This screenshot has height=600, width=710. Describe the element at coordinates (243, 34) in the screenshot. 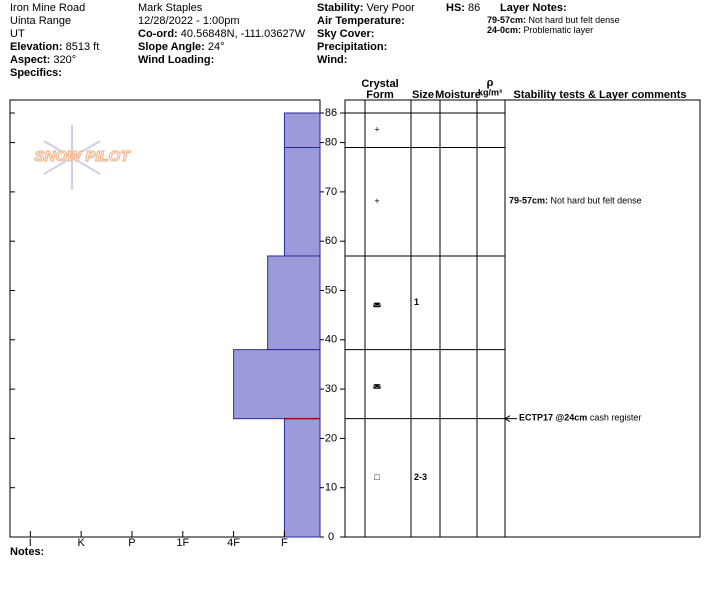

I see `field-value: 40.56848N, -111.03627W` at that location.